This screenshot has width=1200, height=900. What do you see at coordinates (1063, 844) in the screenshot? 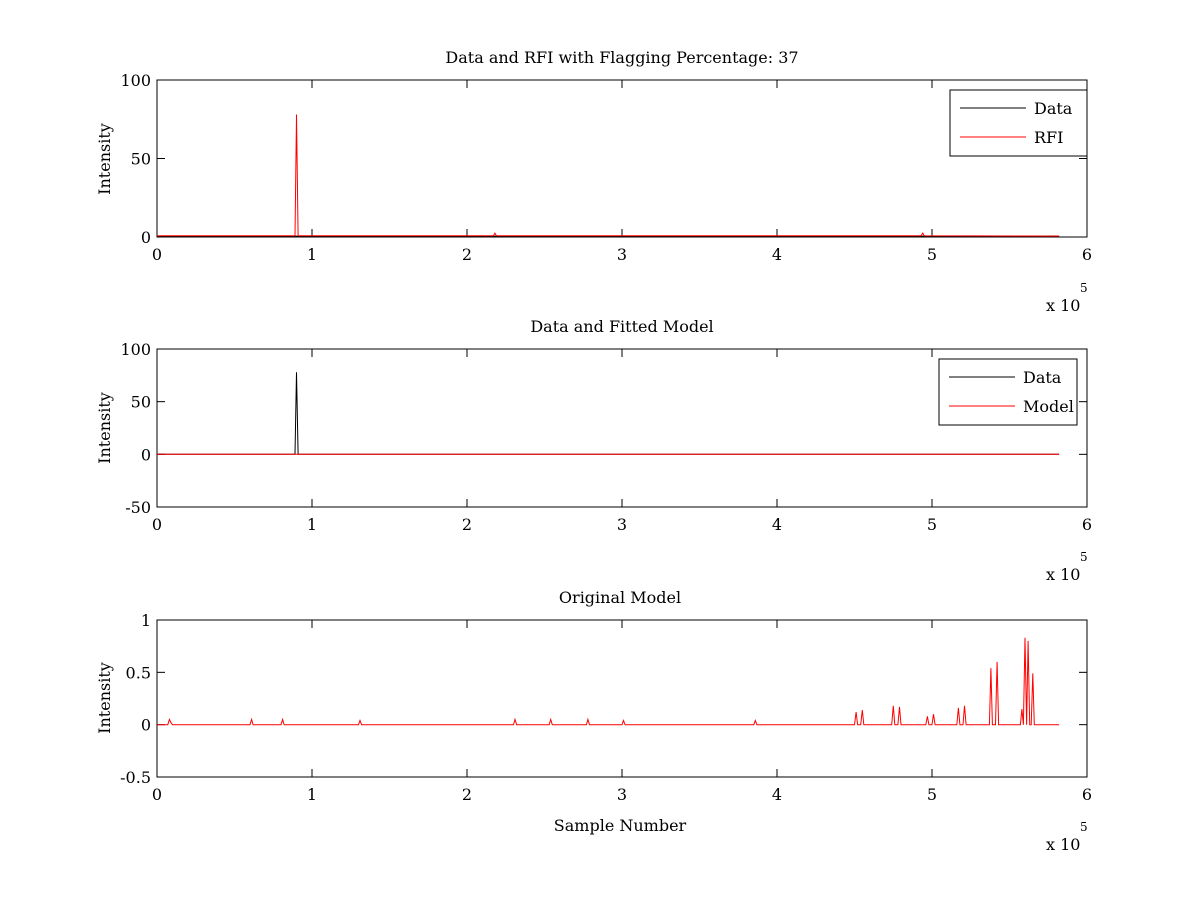
I see `chart-3-x-multiplier-base: x 10` at bounding box center [1063, 844].